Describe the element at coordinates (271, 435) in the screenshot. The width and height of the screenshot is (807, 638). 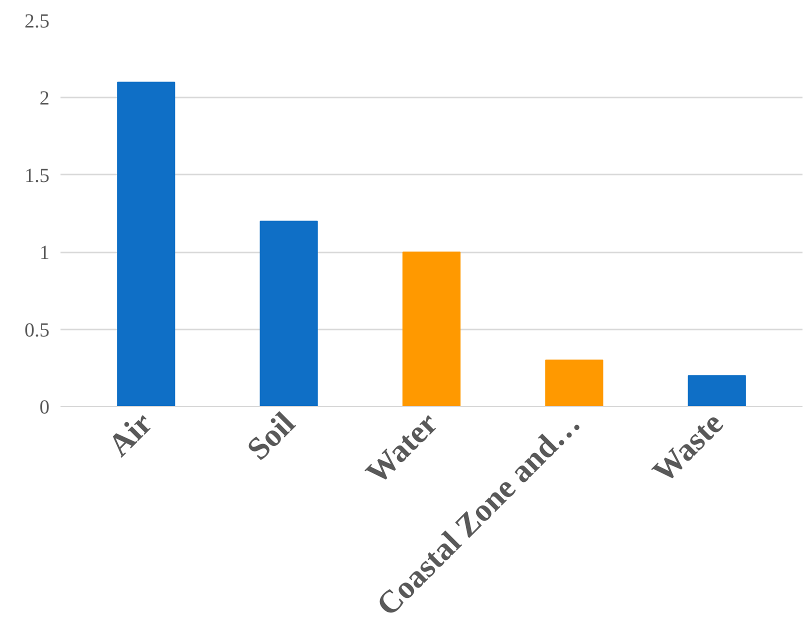
I see `x-tick-label: Soil` at that location.